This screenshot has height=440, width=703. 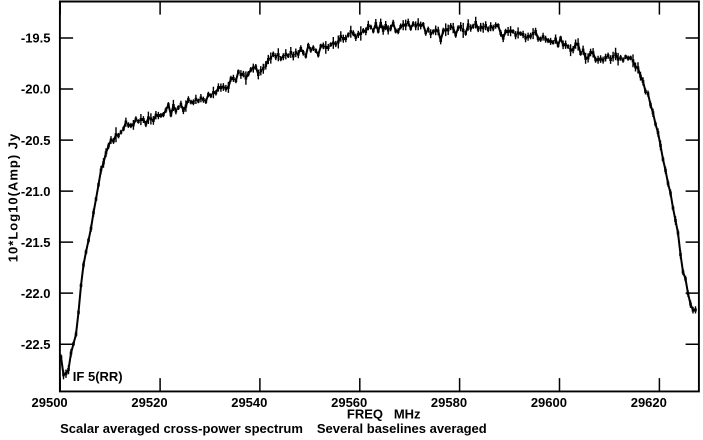 I want to click on svg-text: 29560, so click(x=349, y=402).